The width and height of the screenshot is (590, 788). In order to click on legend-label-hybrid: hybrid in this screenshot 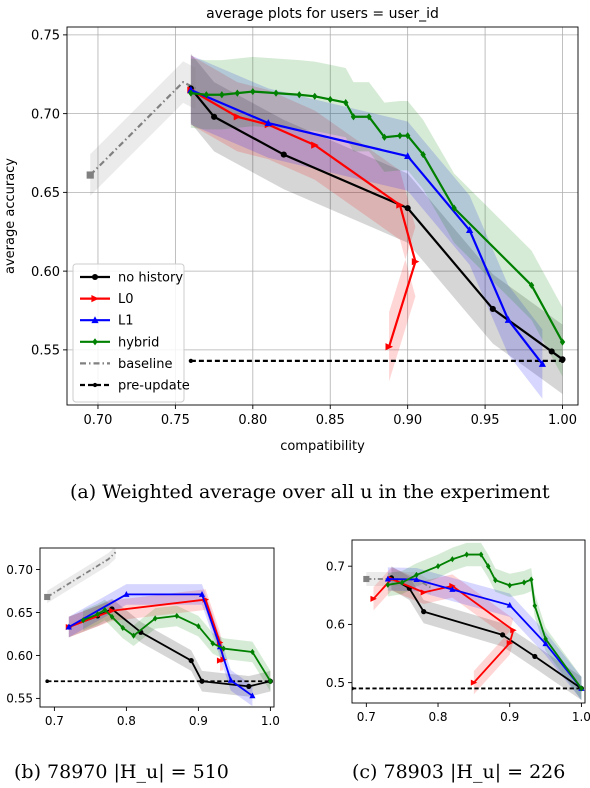, I will do `click(138, 342)`.